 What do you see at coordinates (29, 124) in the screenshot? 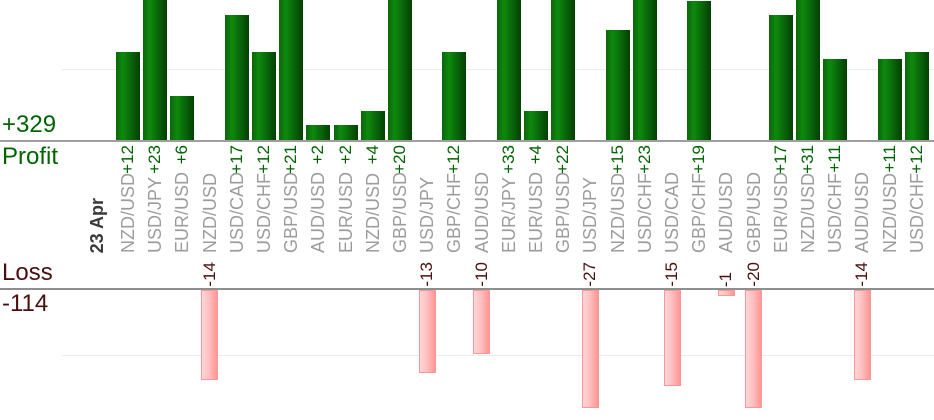
I see `profit-total: +329` at bounding box center [29, 124].